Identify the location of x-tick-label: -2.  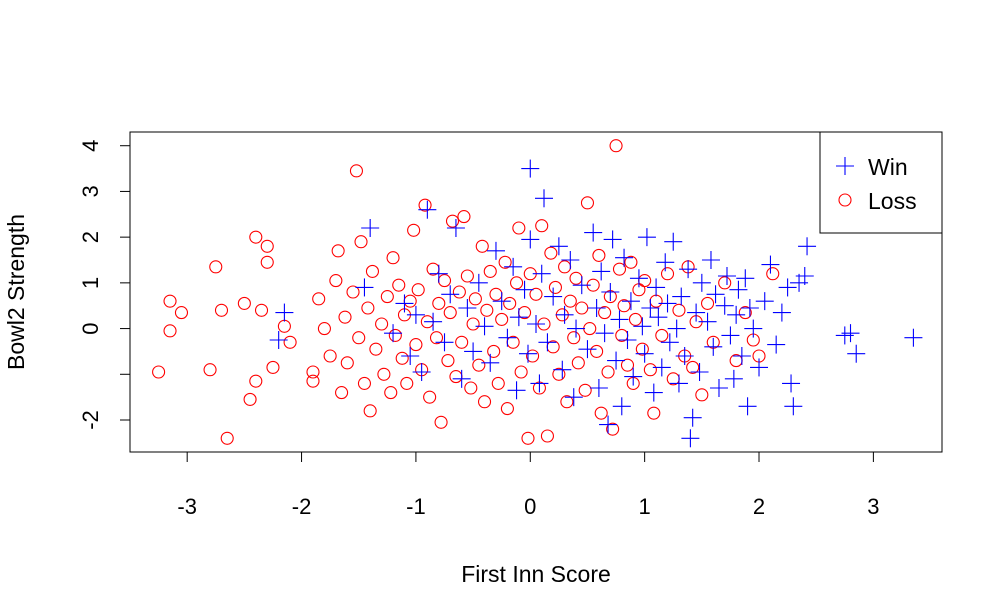
(302, 506).